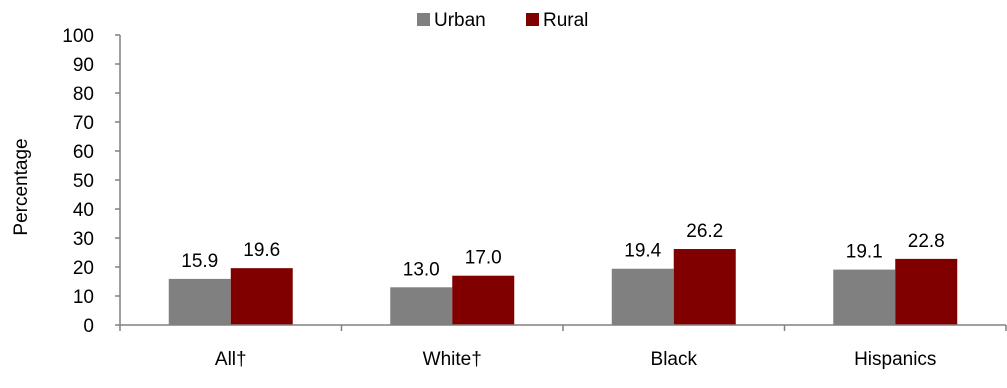 The width and height of the screenshot is (1007, 388). I want to click on y-tick-label: 100, so click(78, 36).